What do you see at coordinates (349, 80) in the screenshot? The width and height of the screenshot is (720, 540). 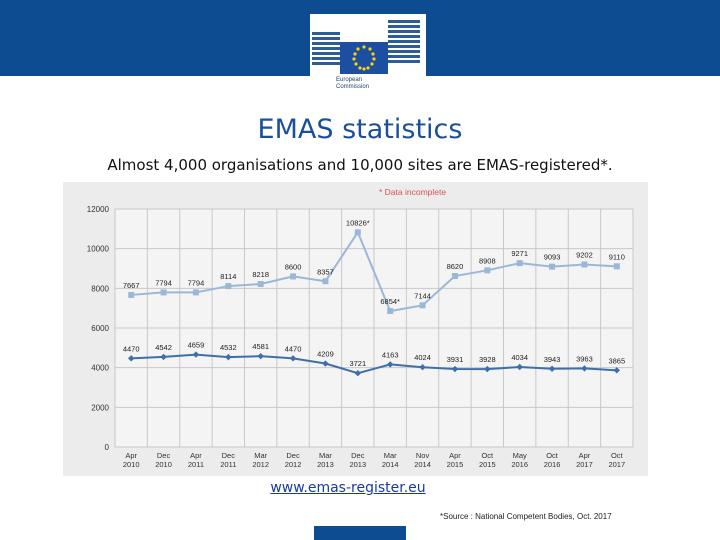 I see `org-line-1: European` at bounding box center [349, 80].